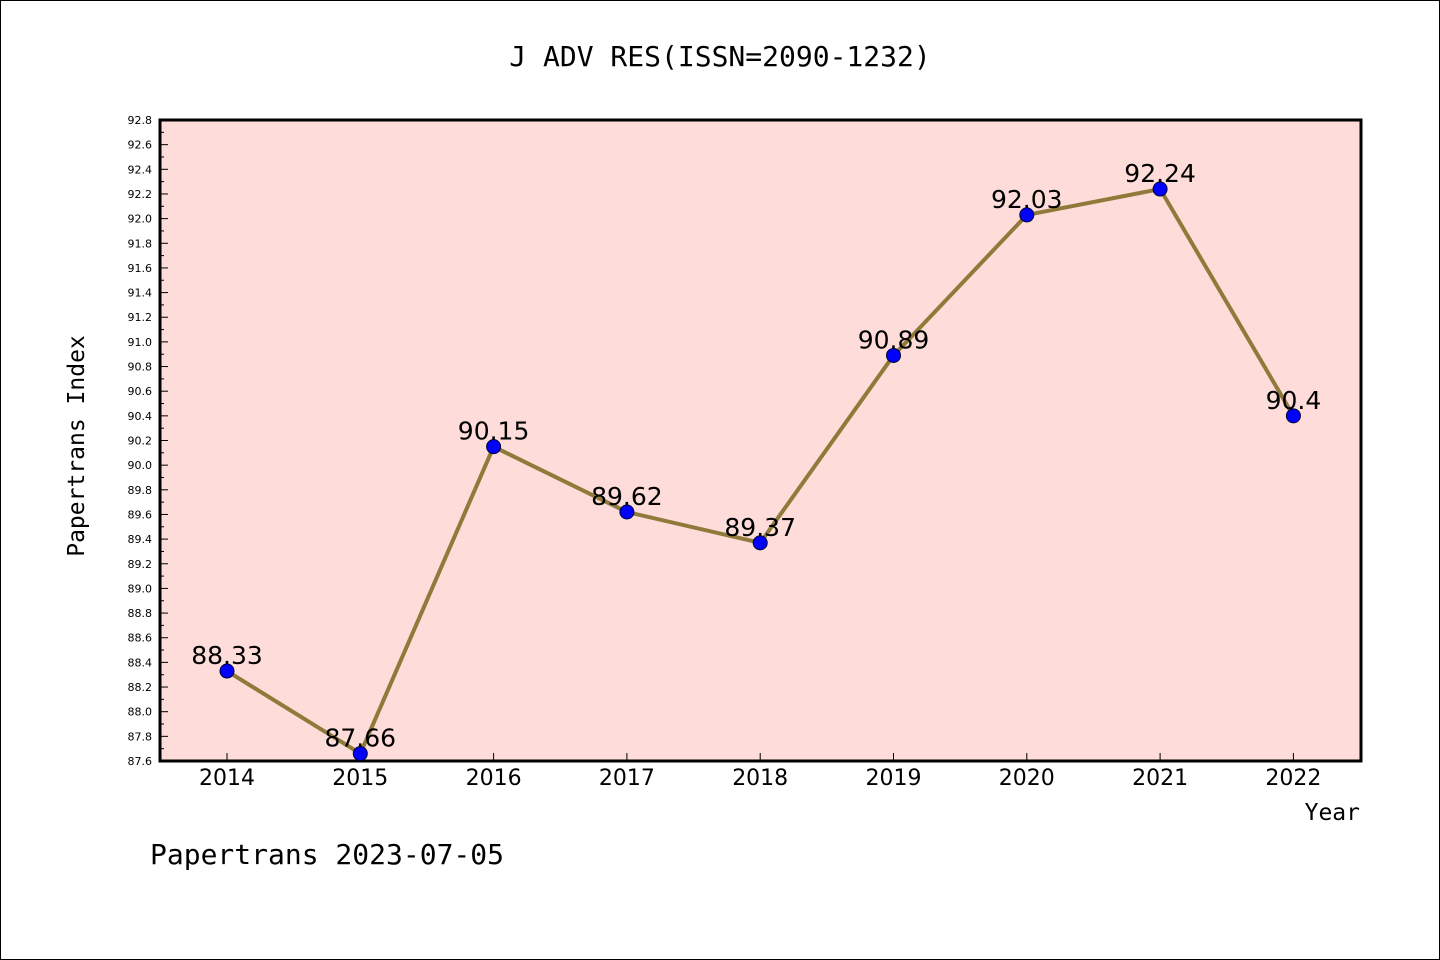  Describe the element at coordinates (140, 761) in the screenshot. I see `y-tick-label: 87.6` at that location.